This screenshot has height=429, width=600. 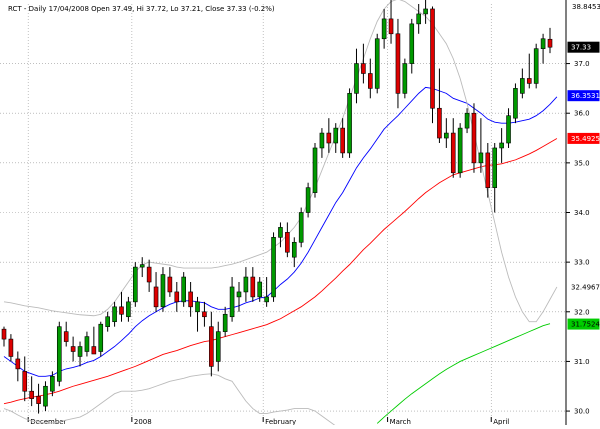 I want to click on y-tick-label: 30.0, so click(x=582, y=412).